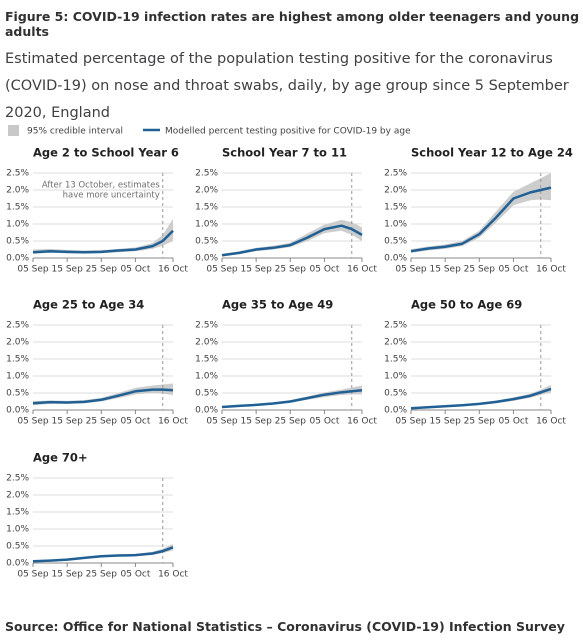 The image size is (583, 640). Describe the element at coordinates (13, 130) in the screenshot. I see `legend-swatch` at that location.